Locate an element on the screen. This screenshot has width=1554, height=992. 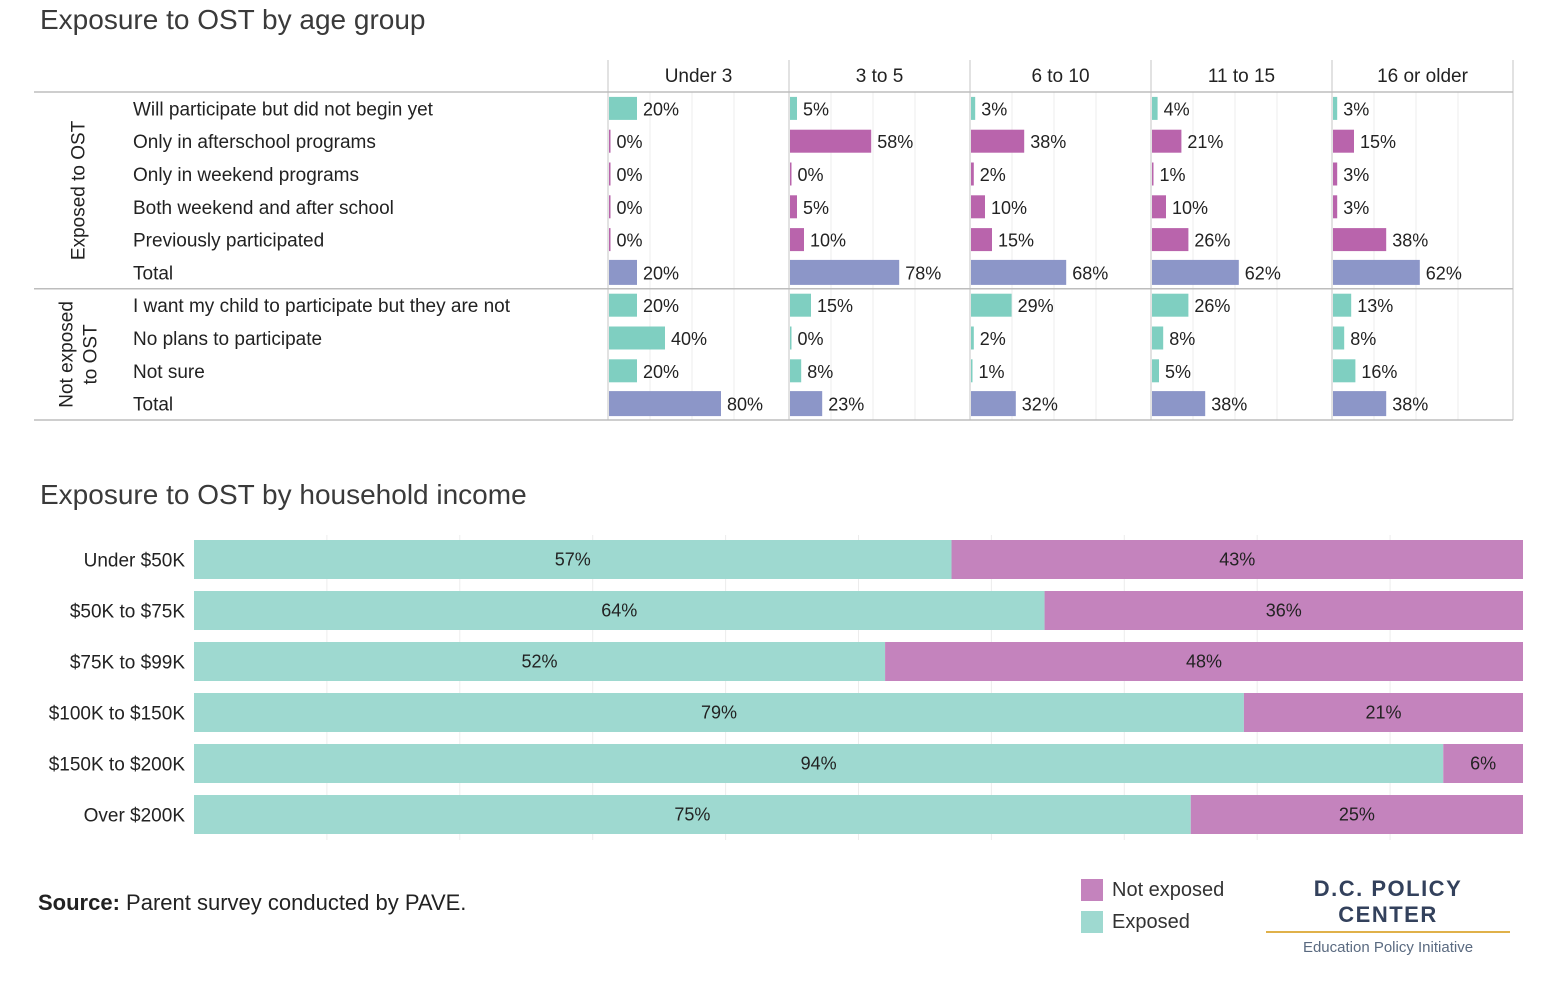
income-category-label-under-50k: Under $50K is located at coordinates (135, 561).